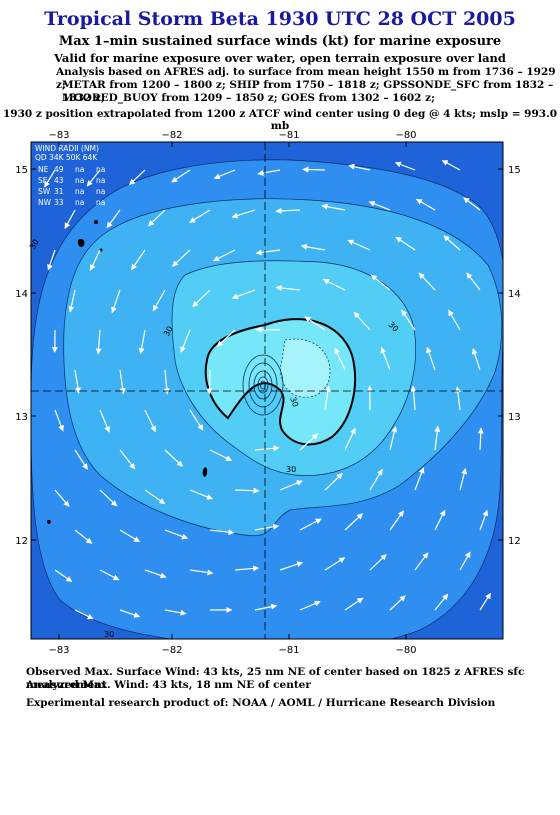 Image resolution: width=560 pixels, height=815 pixels. Describe the element at coordinates (100, 191) in the screenshot. I see `radius-64k: na` at that location.